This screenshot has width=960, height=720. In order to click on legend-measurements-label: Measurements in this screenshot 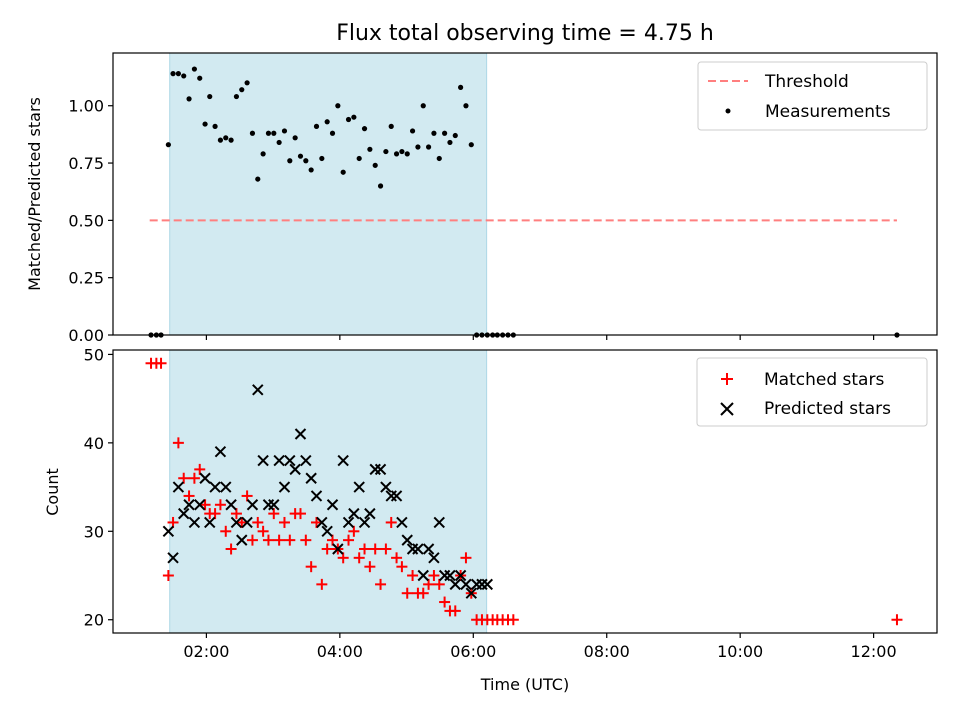, I will do `click(828, 112)`.